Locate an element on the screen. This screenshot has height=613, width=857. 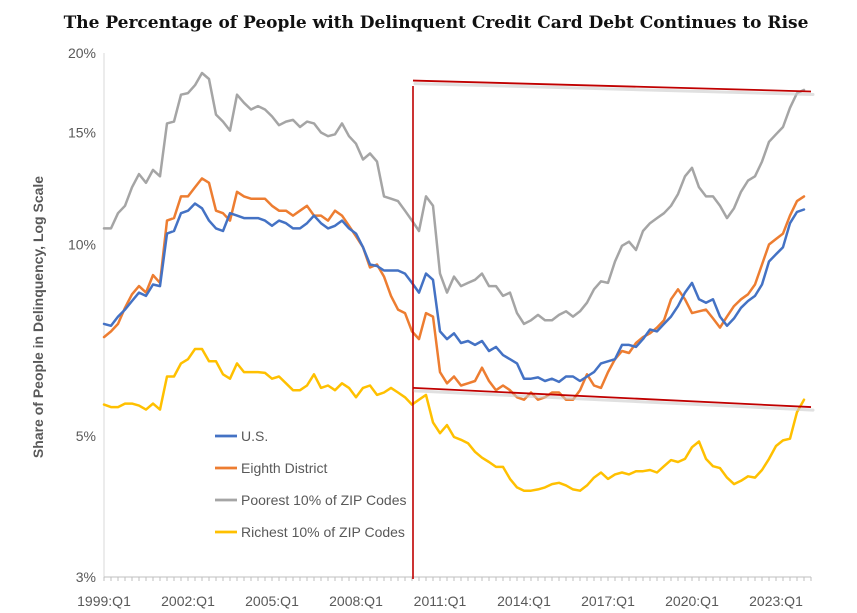
y-tick-label: 15% is located at coordinates (82, 132).